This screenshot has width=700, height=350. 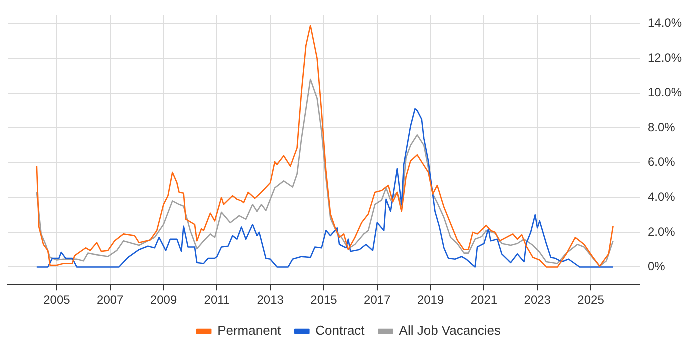 I want to click on y-tick-label: 2.0%, so click(x=662, y=231).